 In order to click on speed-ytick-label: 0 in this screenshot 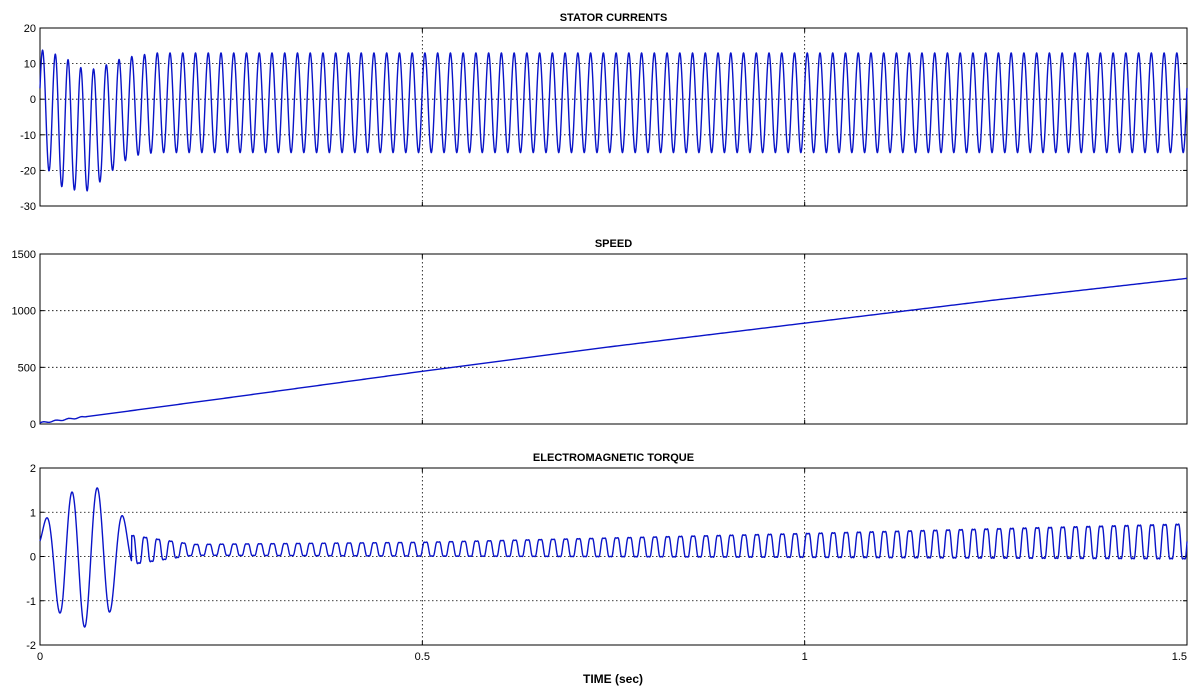, I will do `click(33, 425)`.